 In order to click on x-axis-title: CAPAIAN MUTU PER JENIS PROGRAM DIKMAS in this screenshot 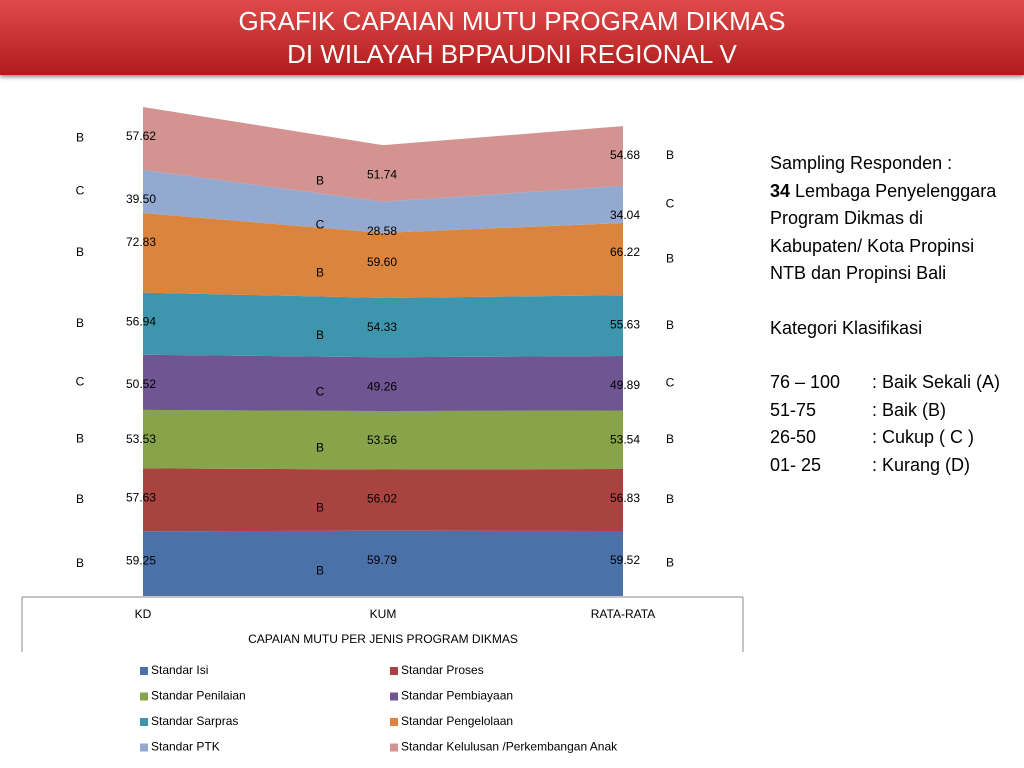, I will do `click(383, 639)`.